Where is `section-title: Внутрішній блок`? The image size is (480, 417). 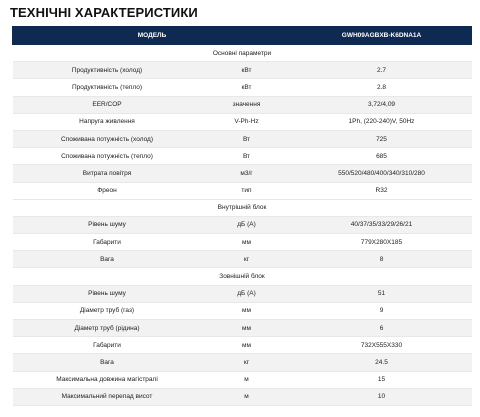 section-title: Внутрішній блок is located at coordinates (242, 208).